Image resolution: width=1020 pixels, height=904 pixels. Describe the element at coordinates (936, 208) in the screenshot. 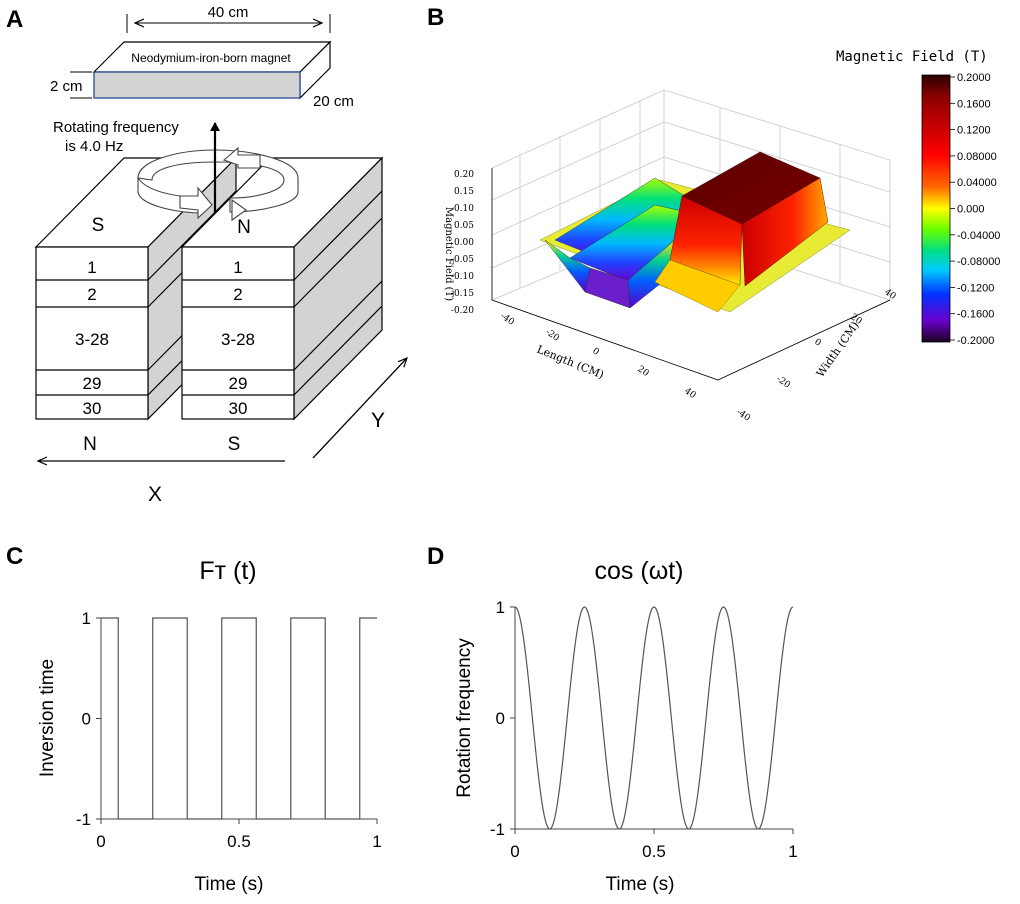

I see `colorbar-gradient` at that location.